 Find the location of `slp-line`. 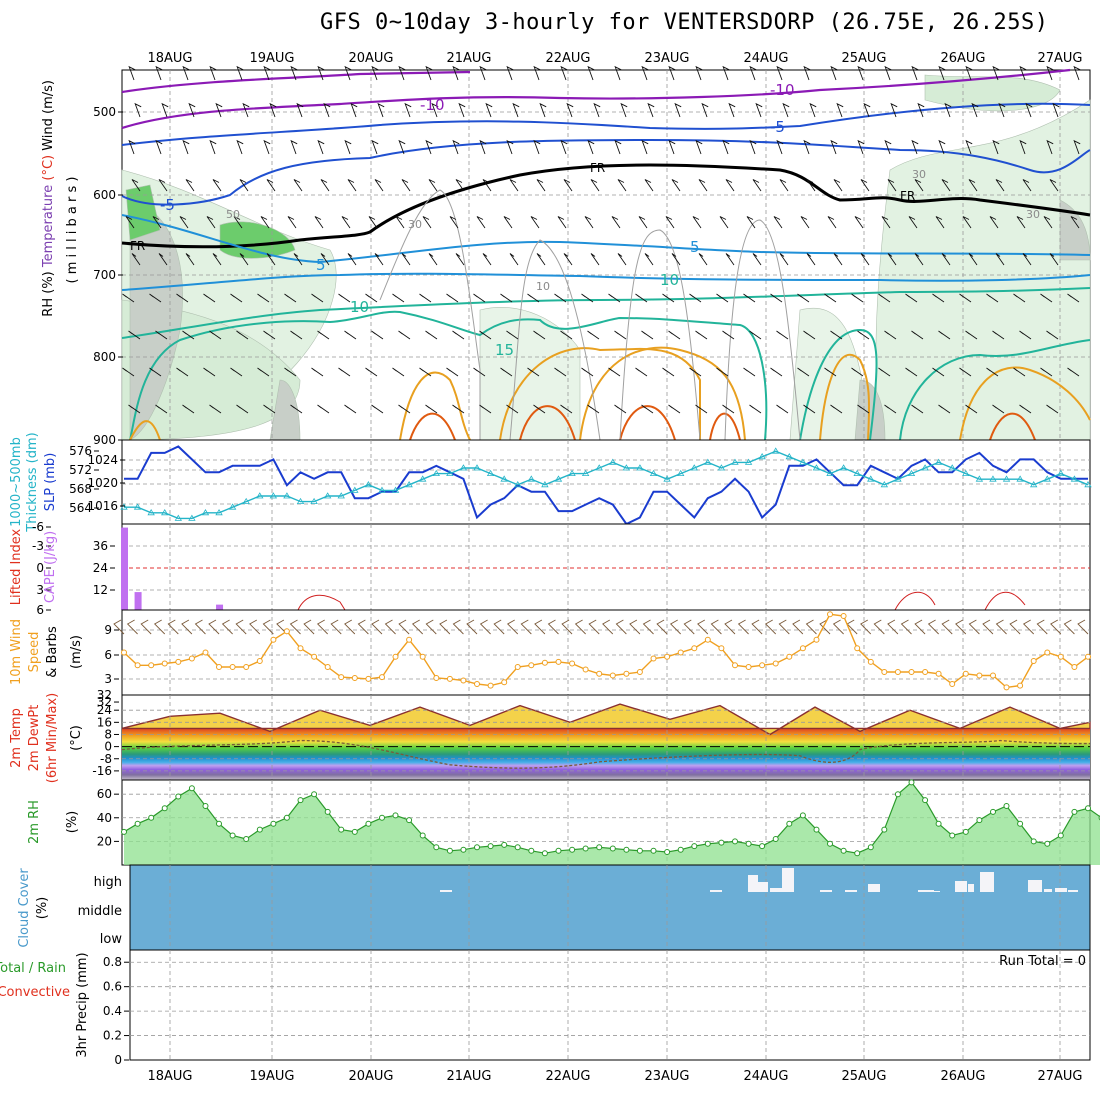

slp-line is located at coordinates (606, 485).